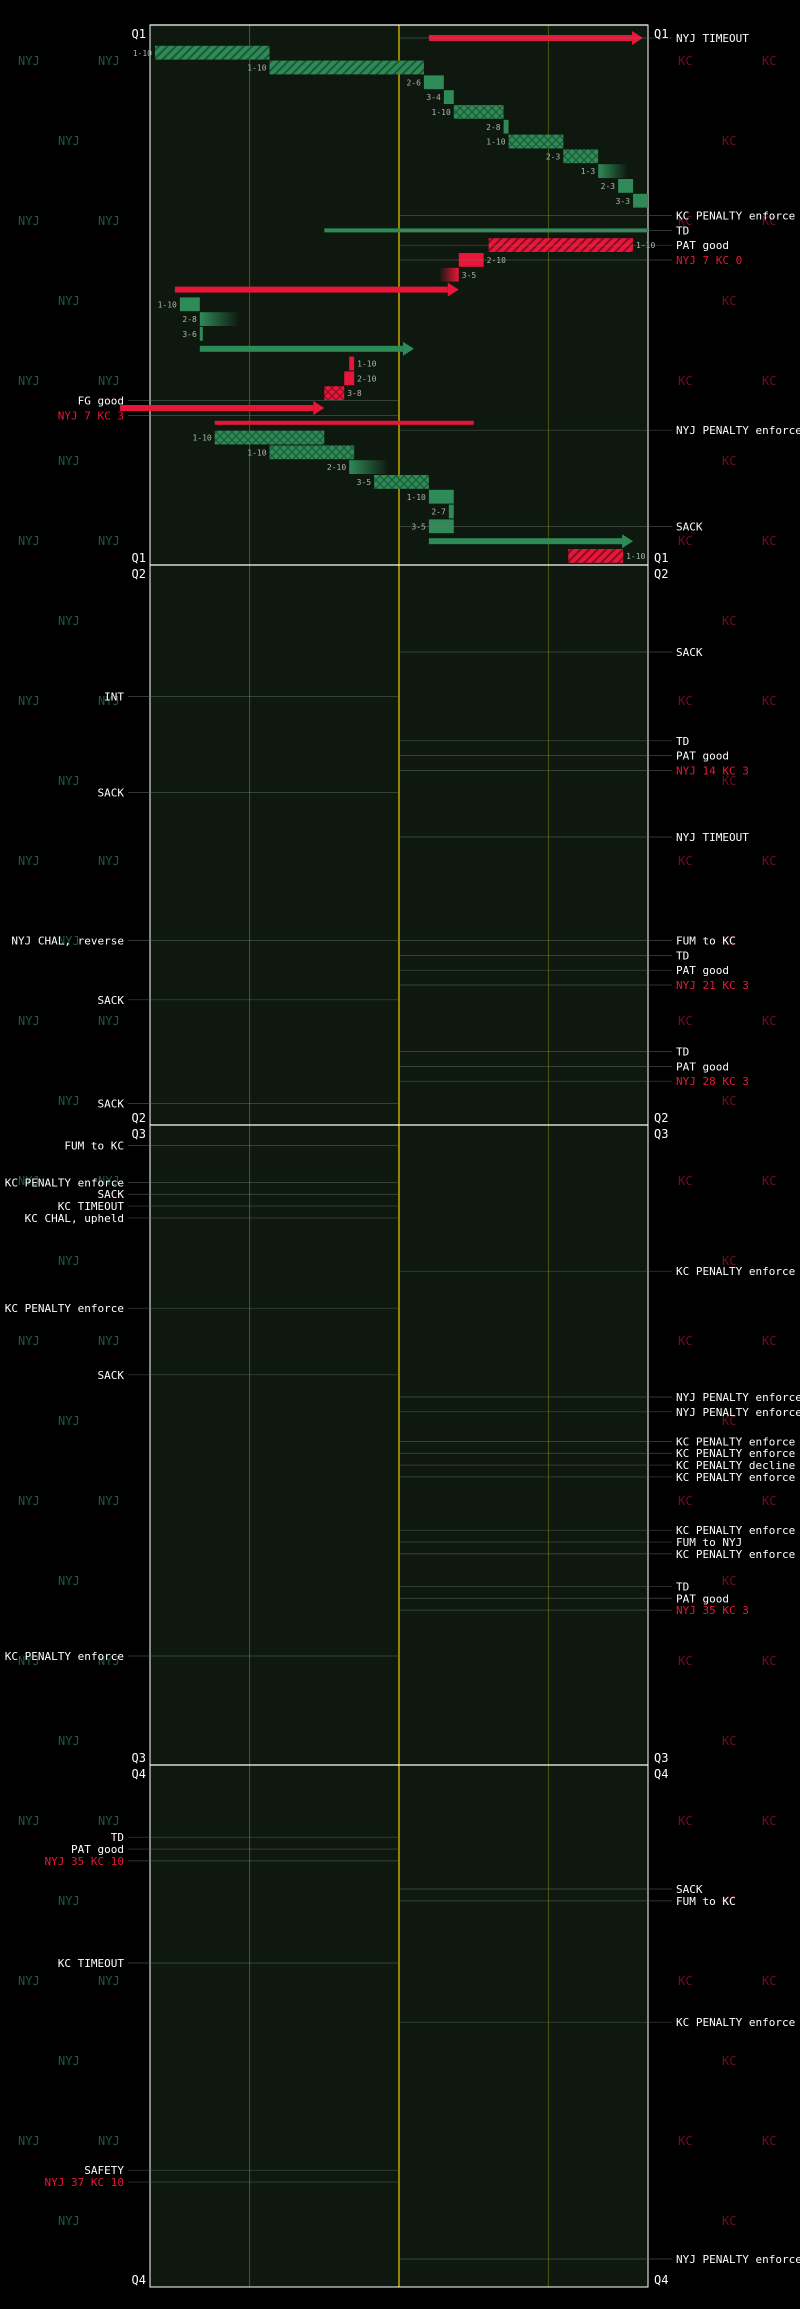 This screenshot has height=2309, width=800. What do you see at coordinates (84, 1861) in the screenshot?
I see `annotation-left: NYJ 35 KC 10` at bounding box center [84, 1861].